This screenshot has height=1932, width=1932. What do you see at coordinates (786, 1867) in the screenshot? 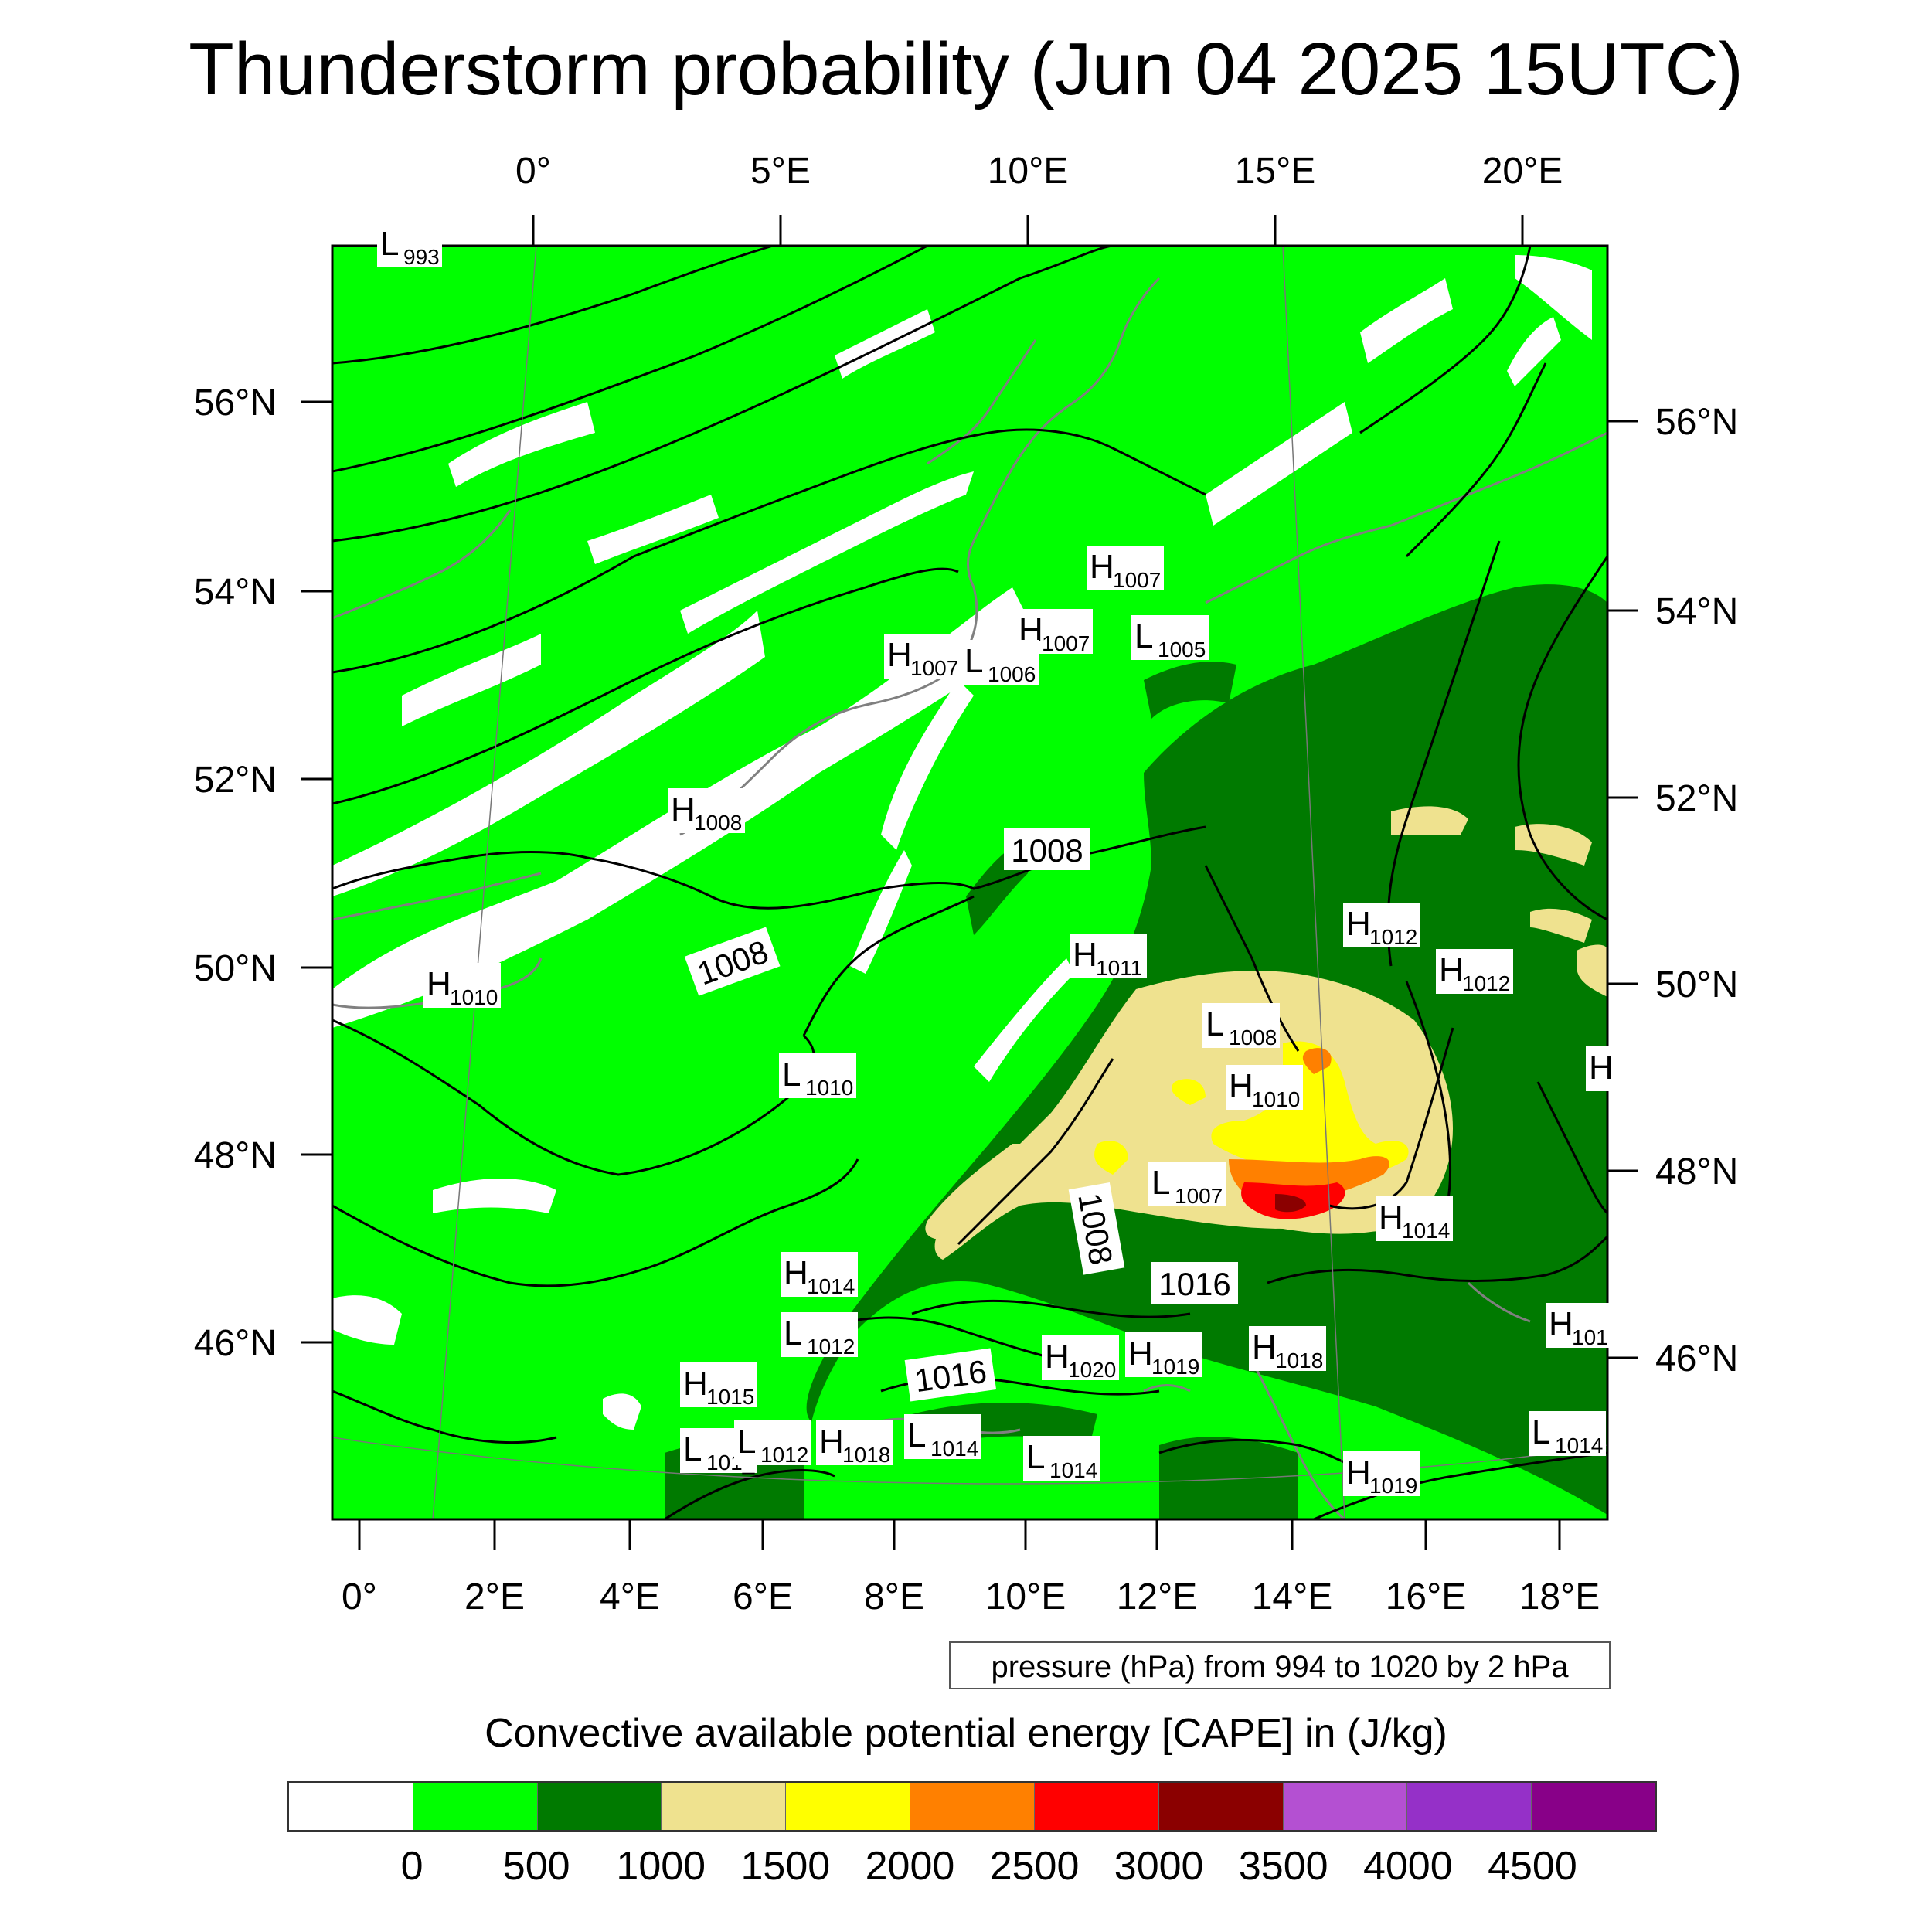
I see `legend-tick-label: 1500` at bounding box center [786, 1867].